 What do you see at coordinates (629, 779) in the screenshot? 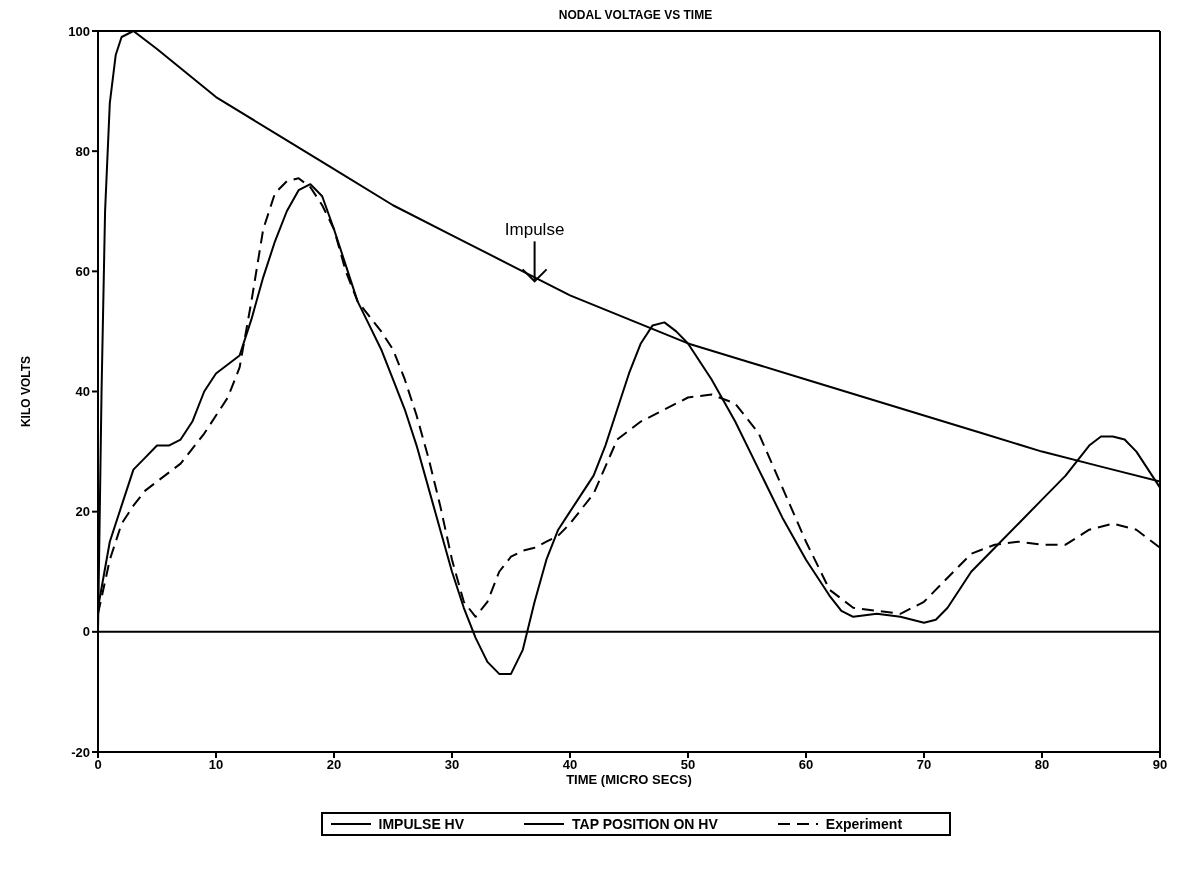
I see `x-axis-title: TIME (MICRO SECS)` at bounding box center [629, 779].